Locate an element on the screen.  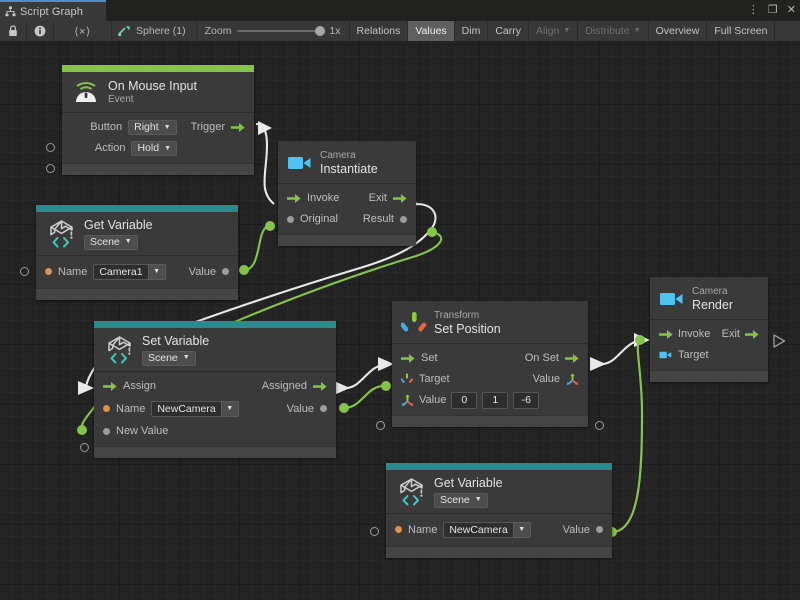
node-get-variable-newcamera: Get Variable Scene ▼ Name NewCamera ▼ is located at coordinates (491, 510).